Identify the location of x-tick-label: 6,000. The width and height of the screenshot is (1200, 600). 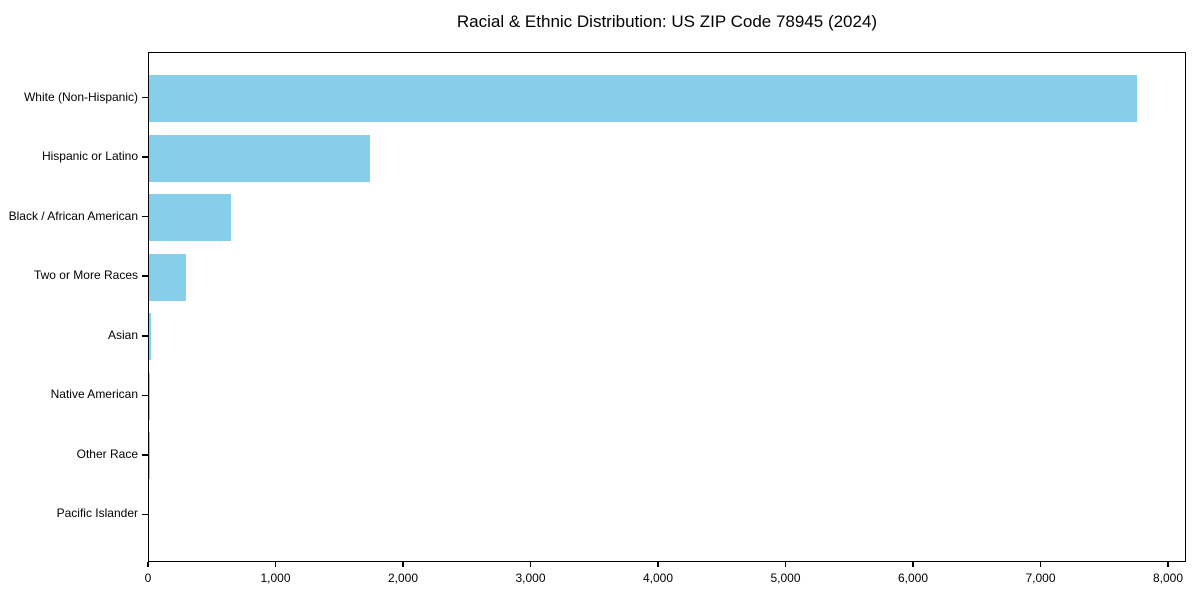
(913, 578).